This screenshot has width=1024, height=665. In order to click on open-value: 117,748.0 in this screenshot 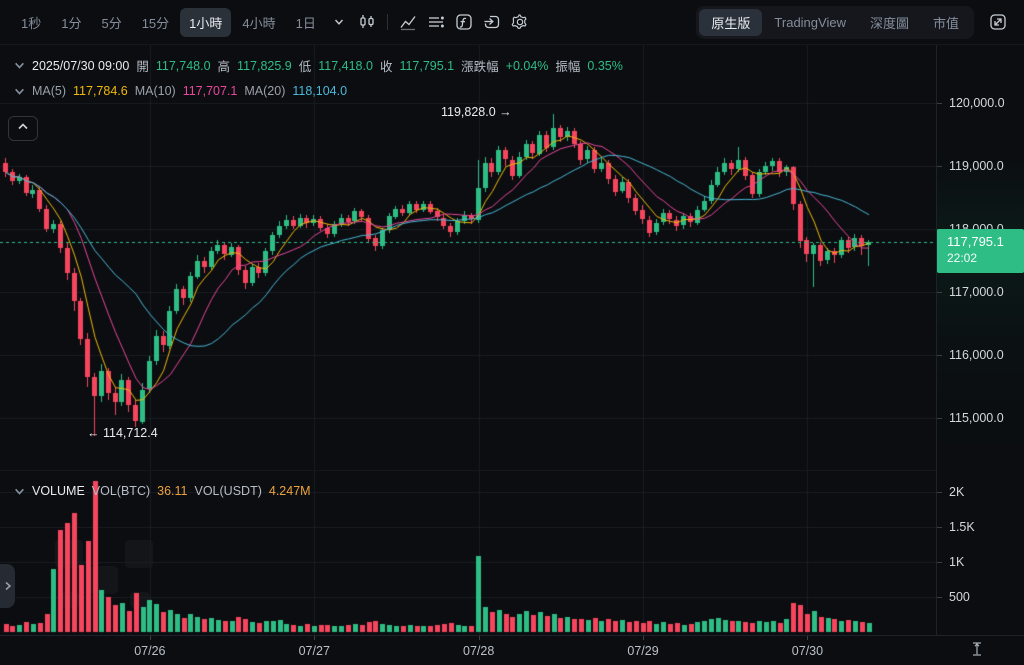, I will do `click(183, 65)`.